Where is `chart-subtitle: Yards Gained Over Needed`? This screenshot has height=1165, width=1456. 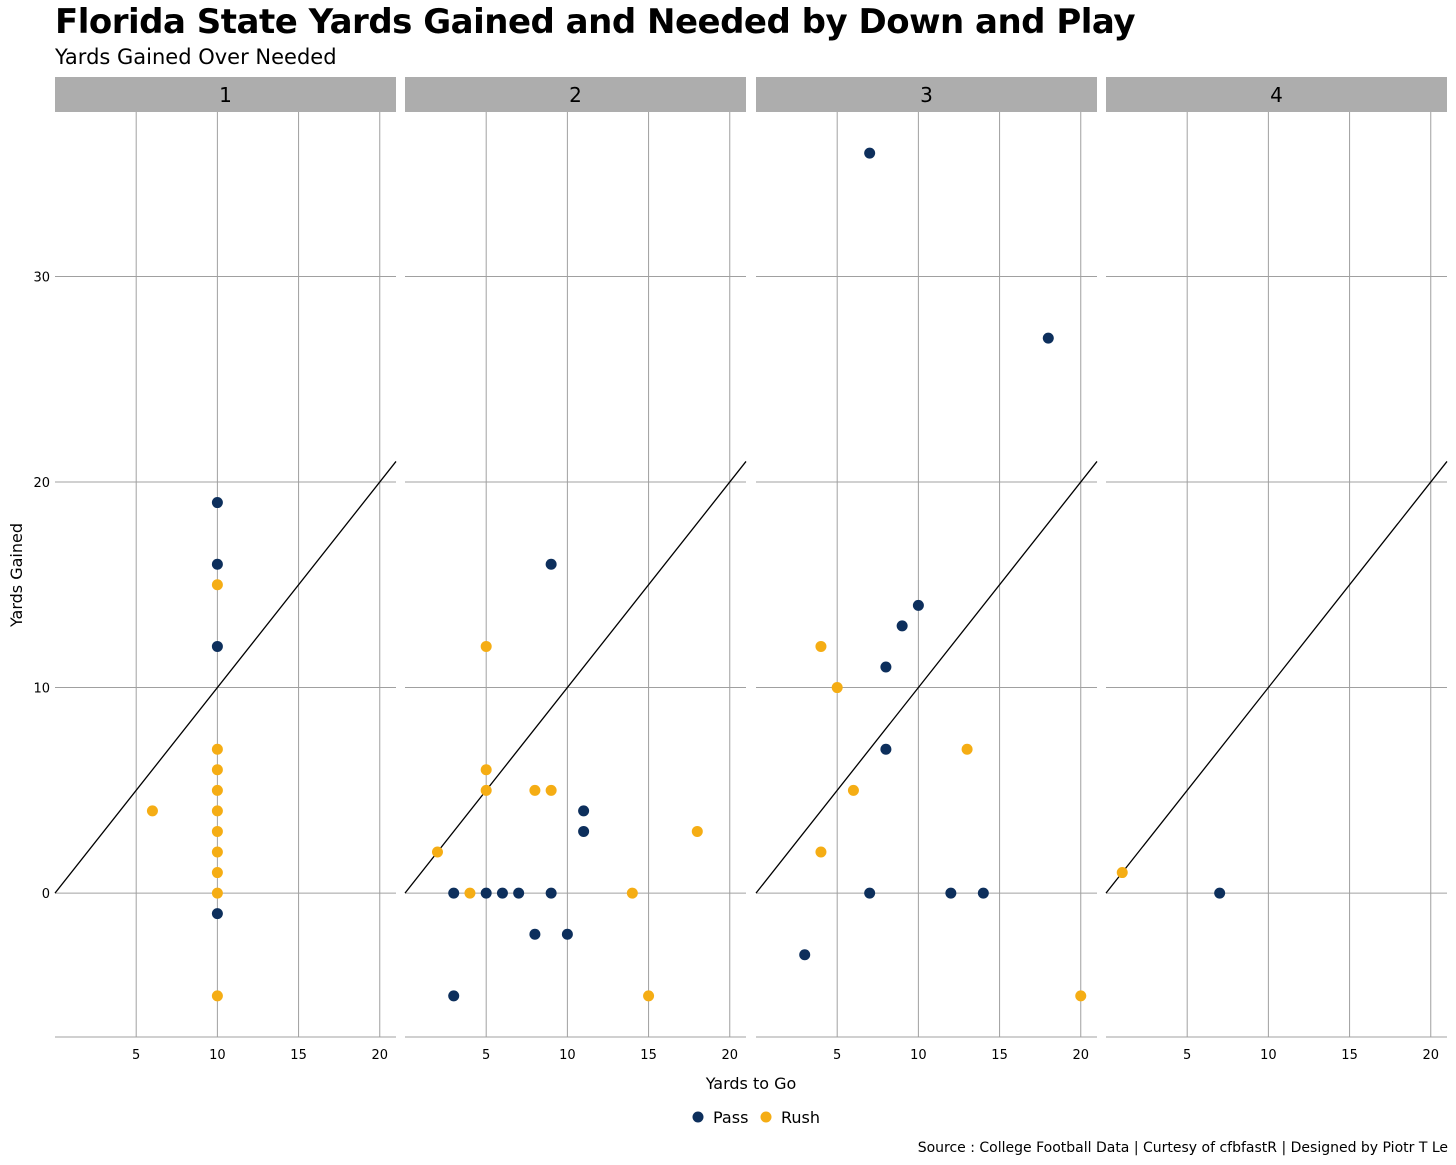
chart-subtitle: Yards Gained Over Needed is located at coordinates (196, 57).